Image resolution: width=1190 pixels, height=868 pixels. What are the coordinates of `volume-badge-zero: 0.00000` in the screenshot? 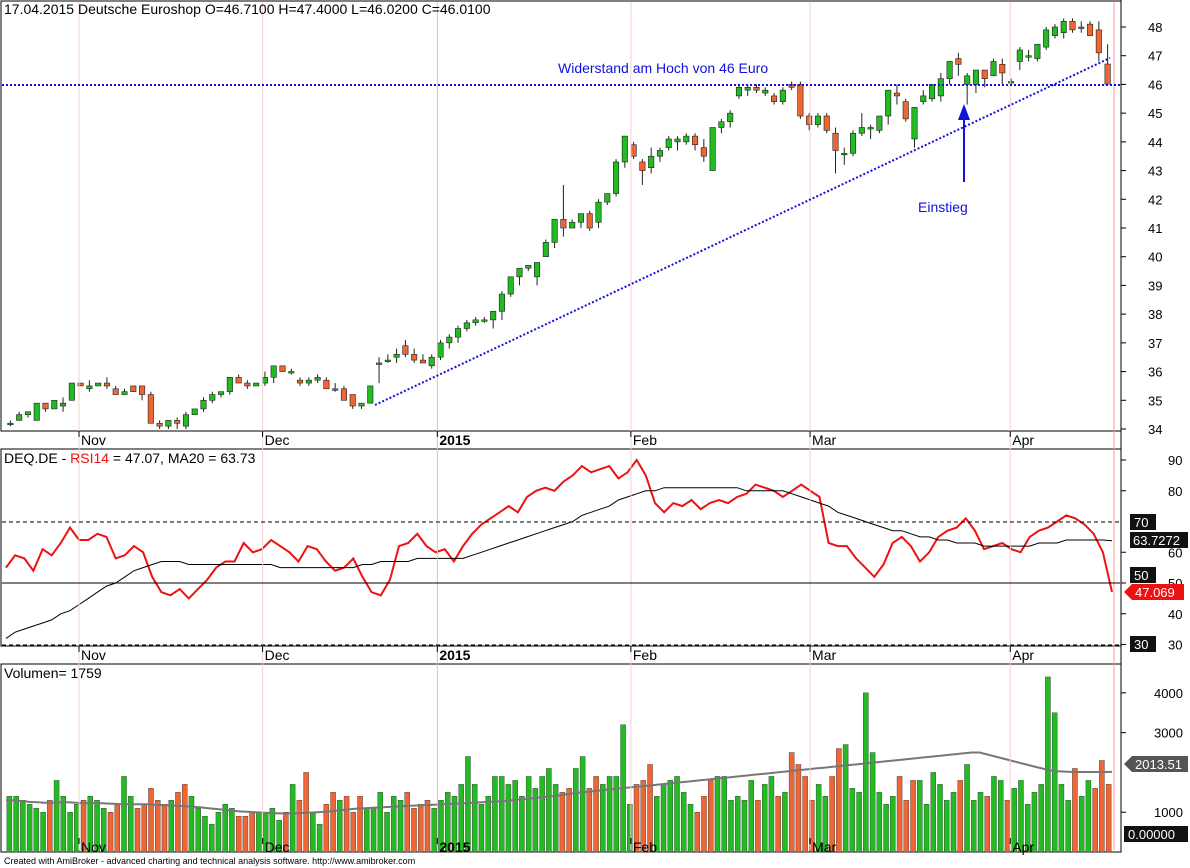 It's located at (1151, 834).